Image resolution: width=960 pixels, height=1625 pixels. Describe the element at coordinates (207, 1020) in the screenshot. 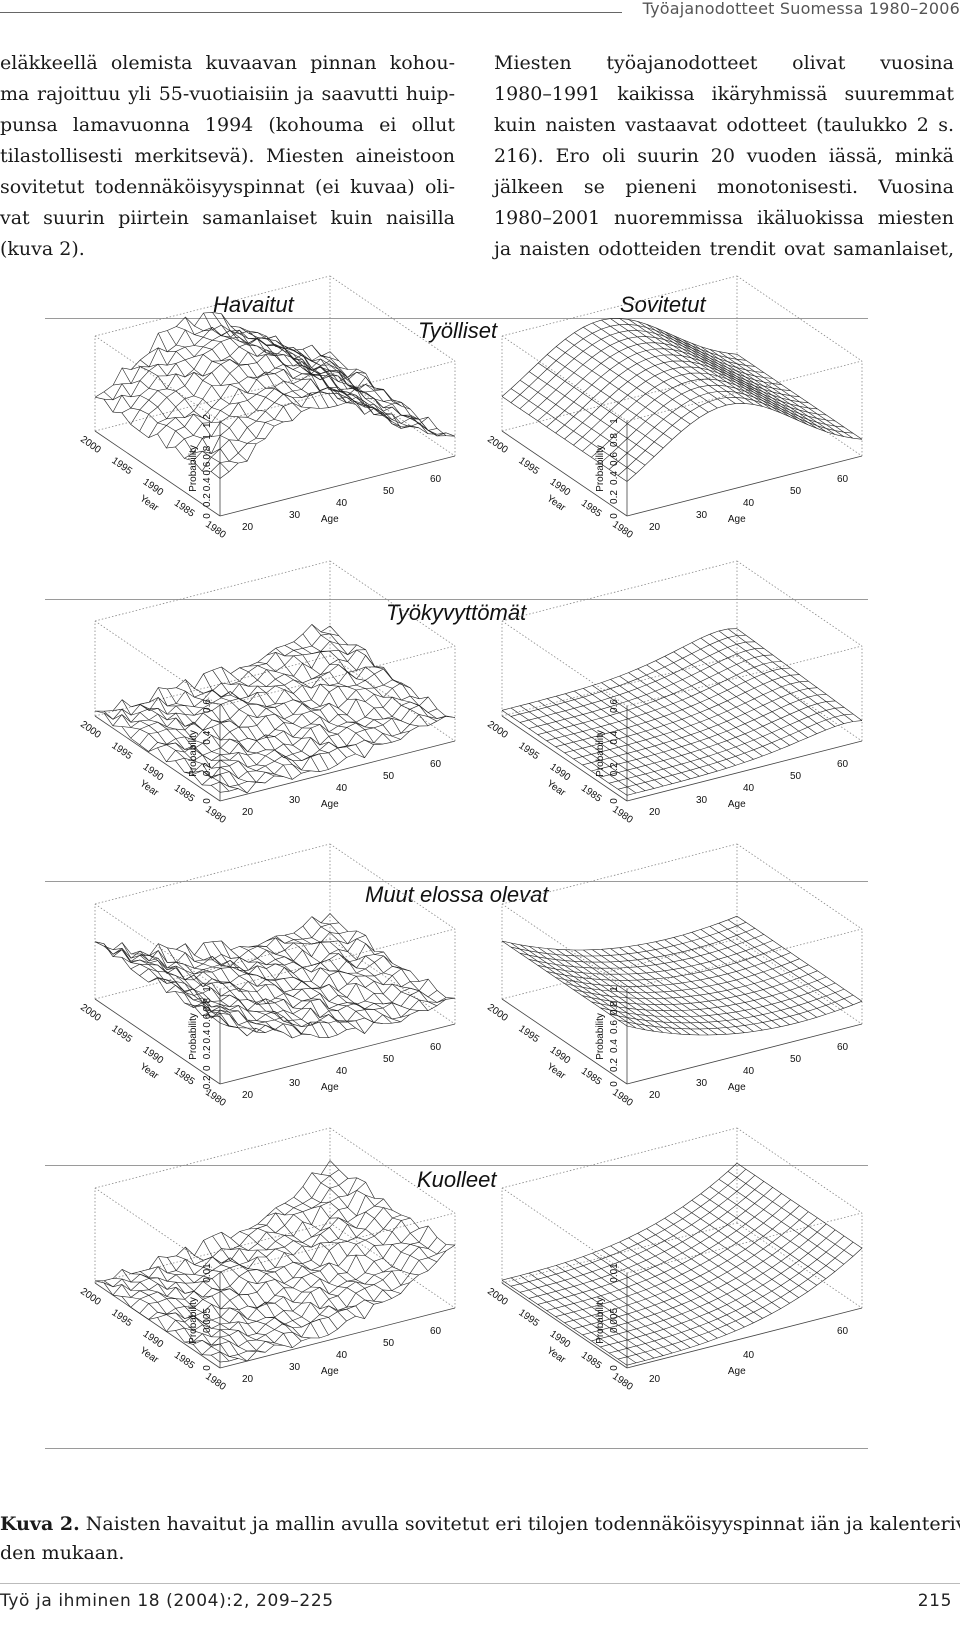

I see `z-tick-label: 0.6` at that location.